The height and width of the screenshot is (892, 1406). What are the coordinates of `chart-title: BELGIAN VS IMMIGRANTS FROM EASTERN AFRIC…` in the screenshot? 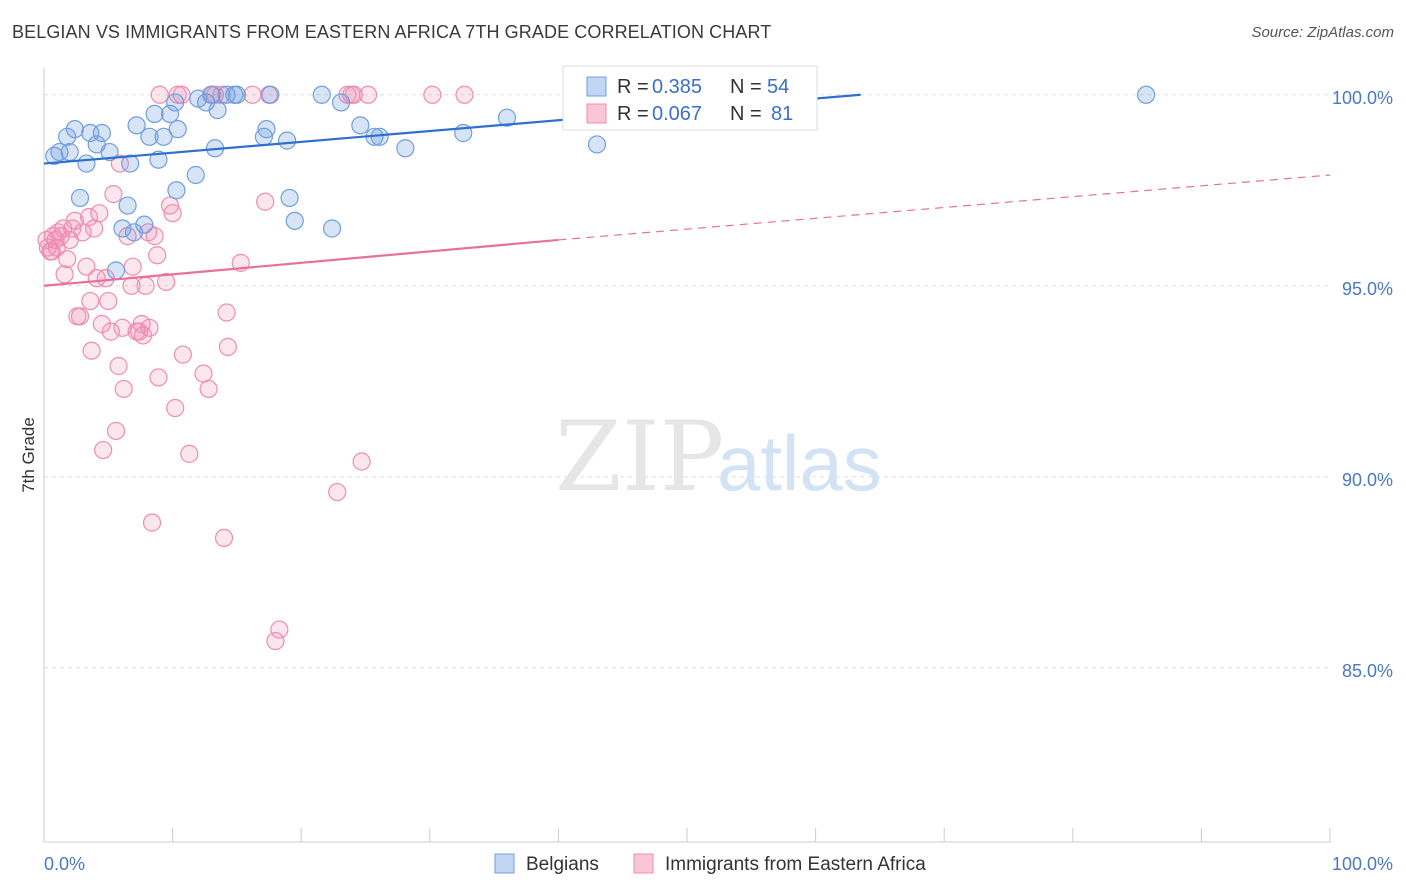 It's located at (392, 32).